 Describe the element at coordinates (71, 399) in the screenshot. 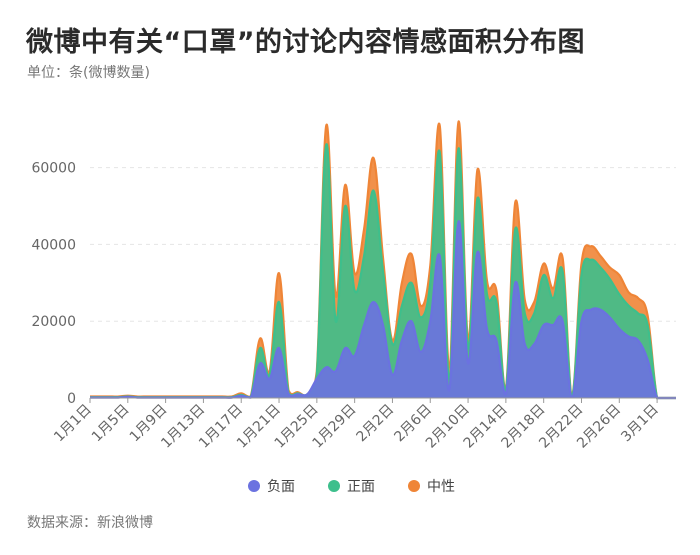

I see `y-tick-label: 0` at that location.